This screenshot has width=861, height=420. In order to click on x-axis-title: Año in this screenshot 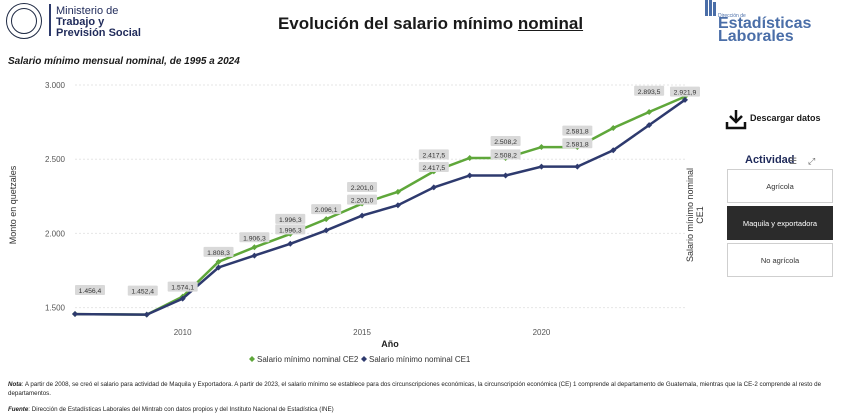, I will do `click(390, 344)`.